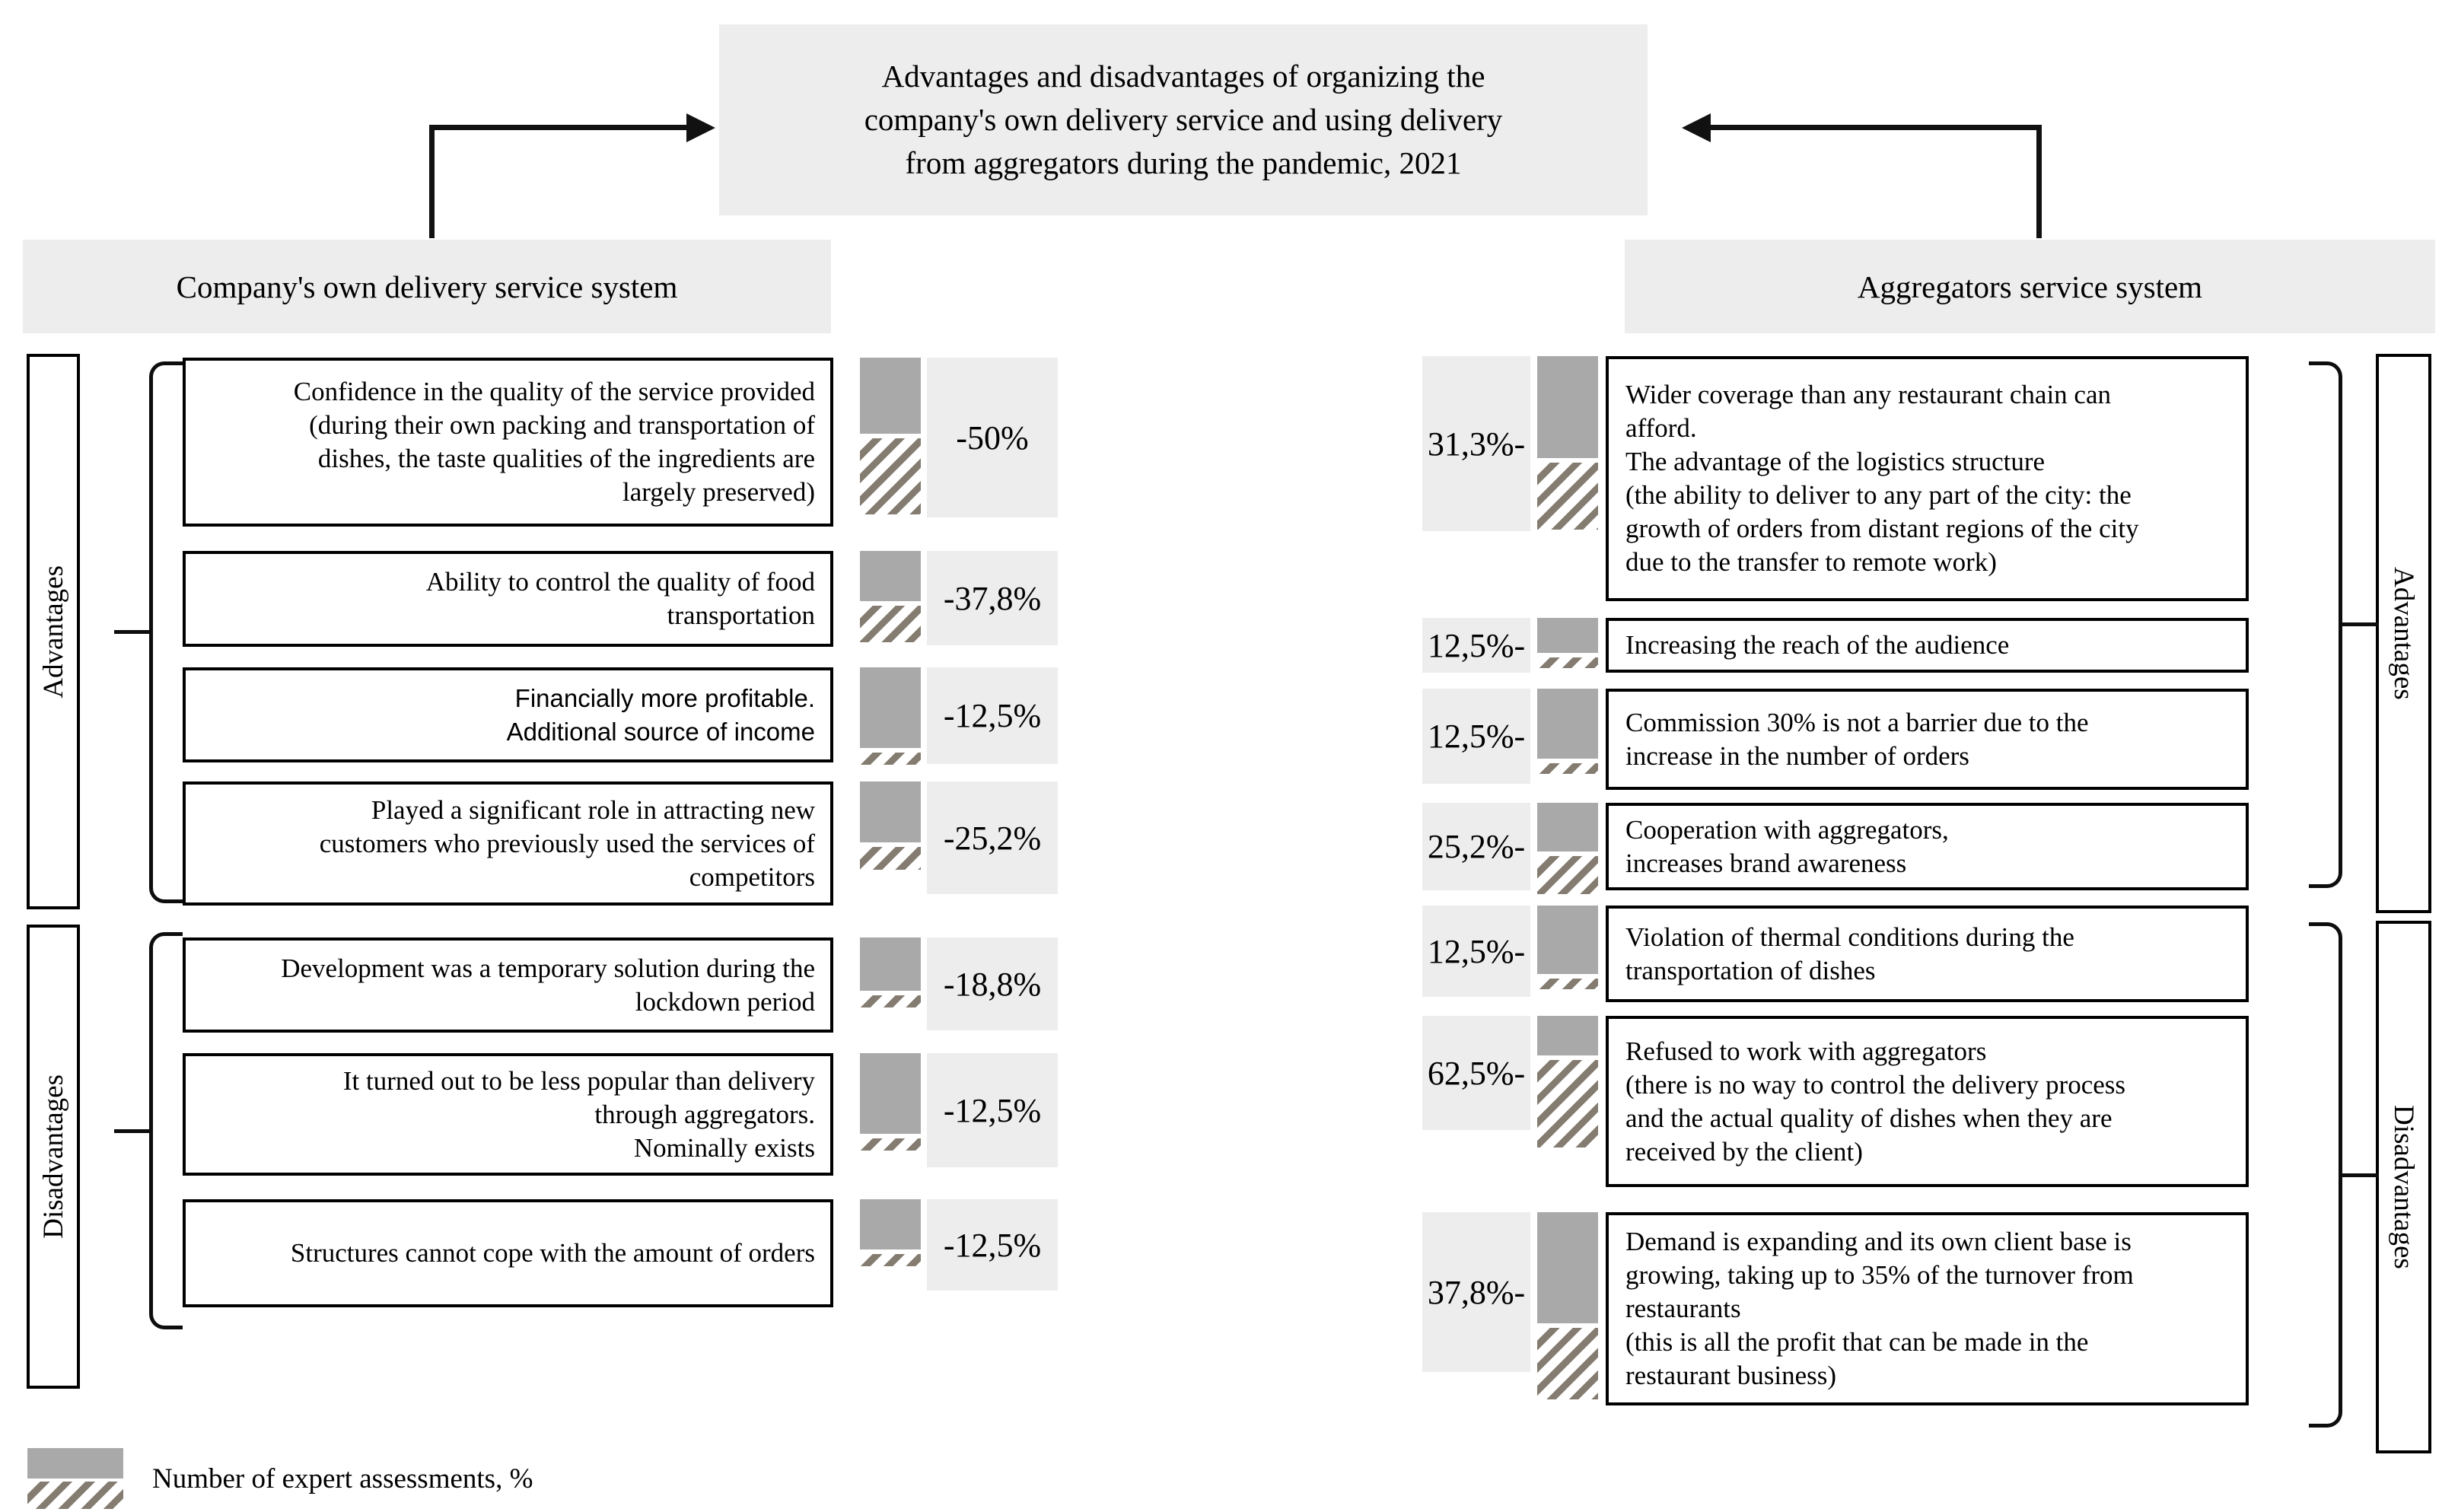 The image size is (2458, 1512). Describe the element at coordinates (1696, 127) in the screenshot. I see `left-arrowhead-icon` at that location.